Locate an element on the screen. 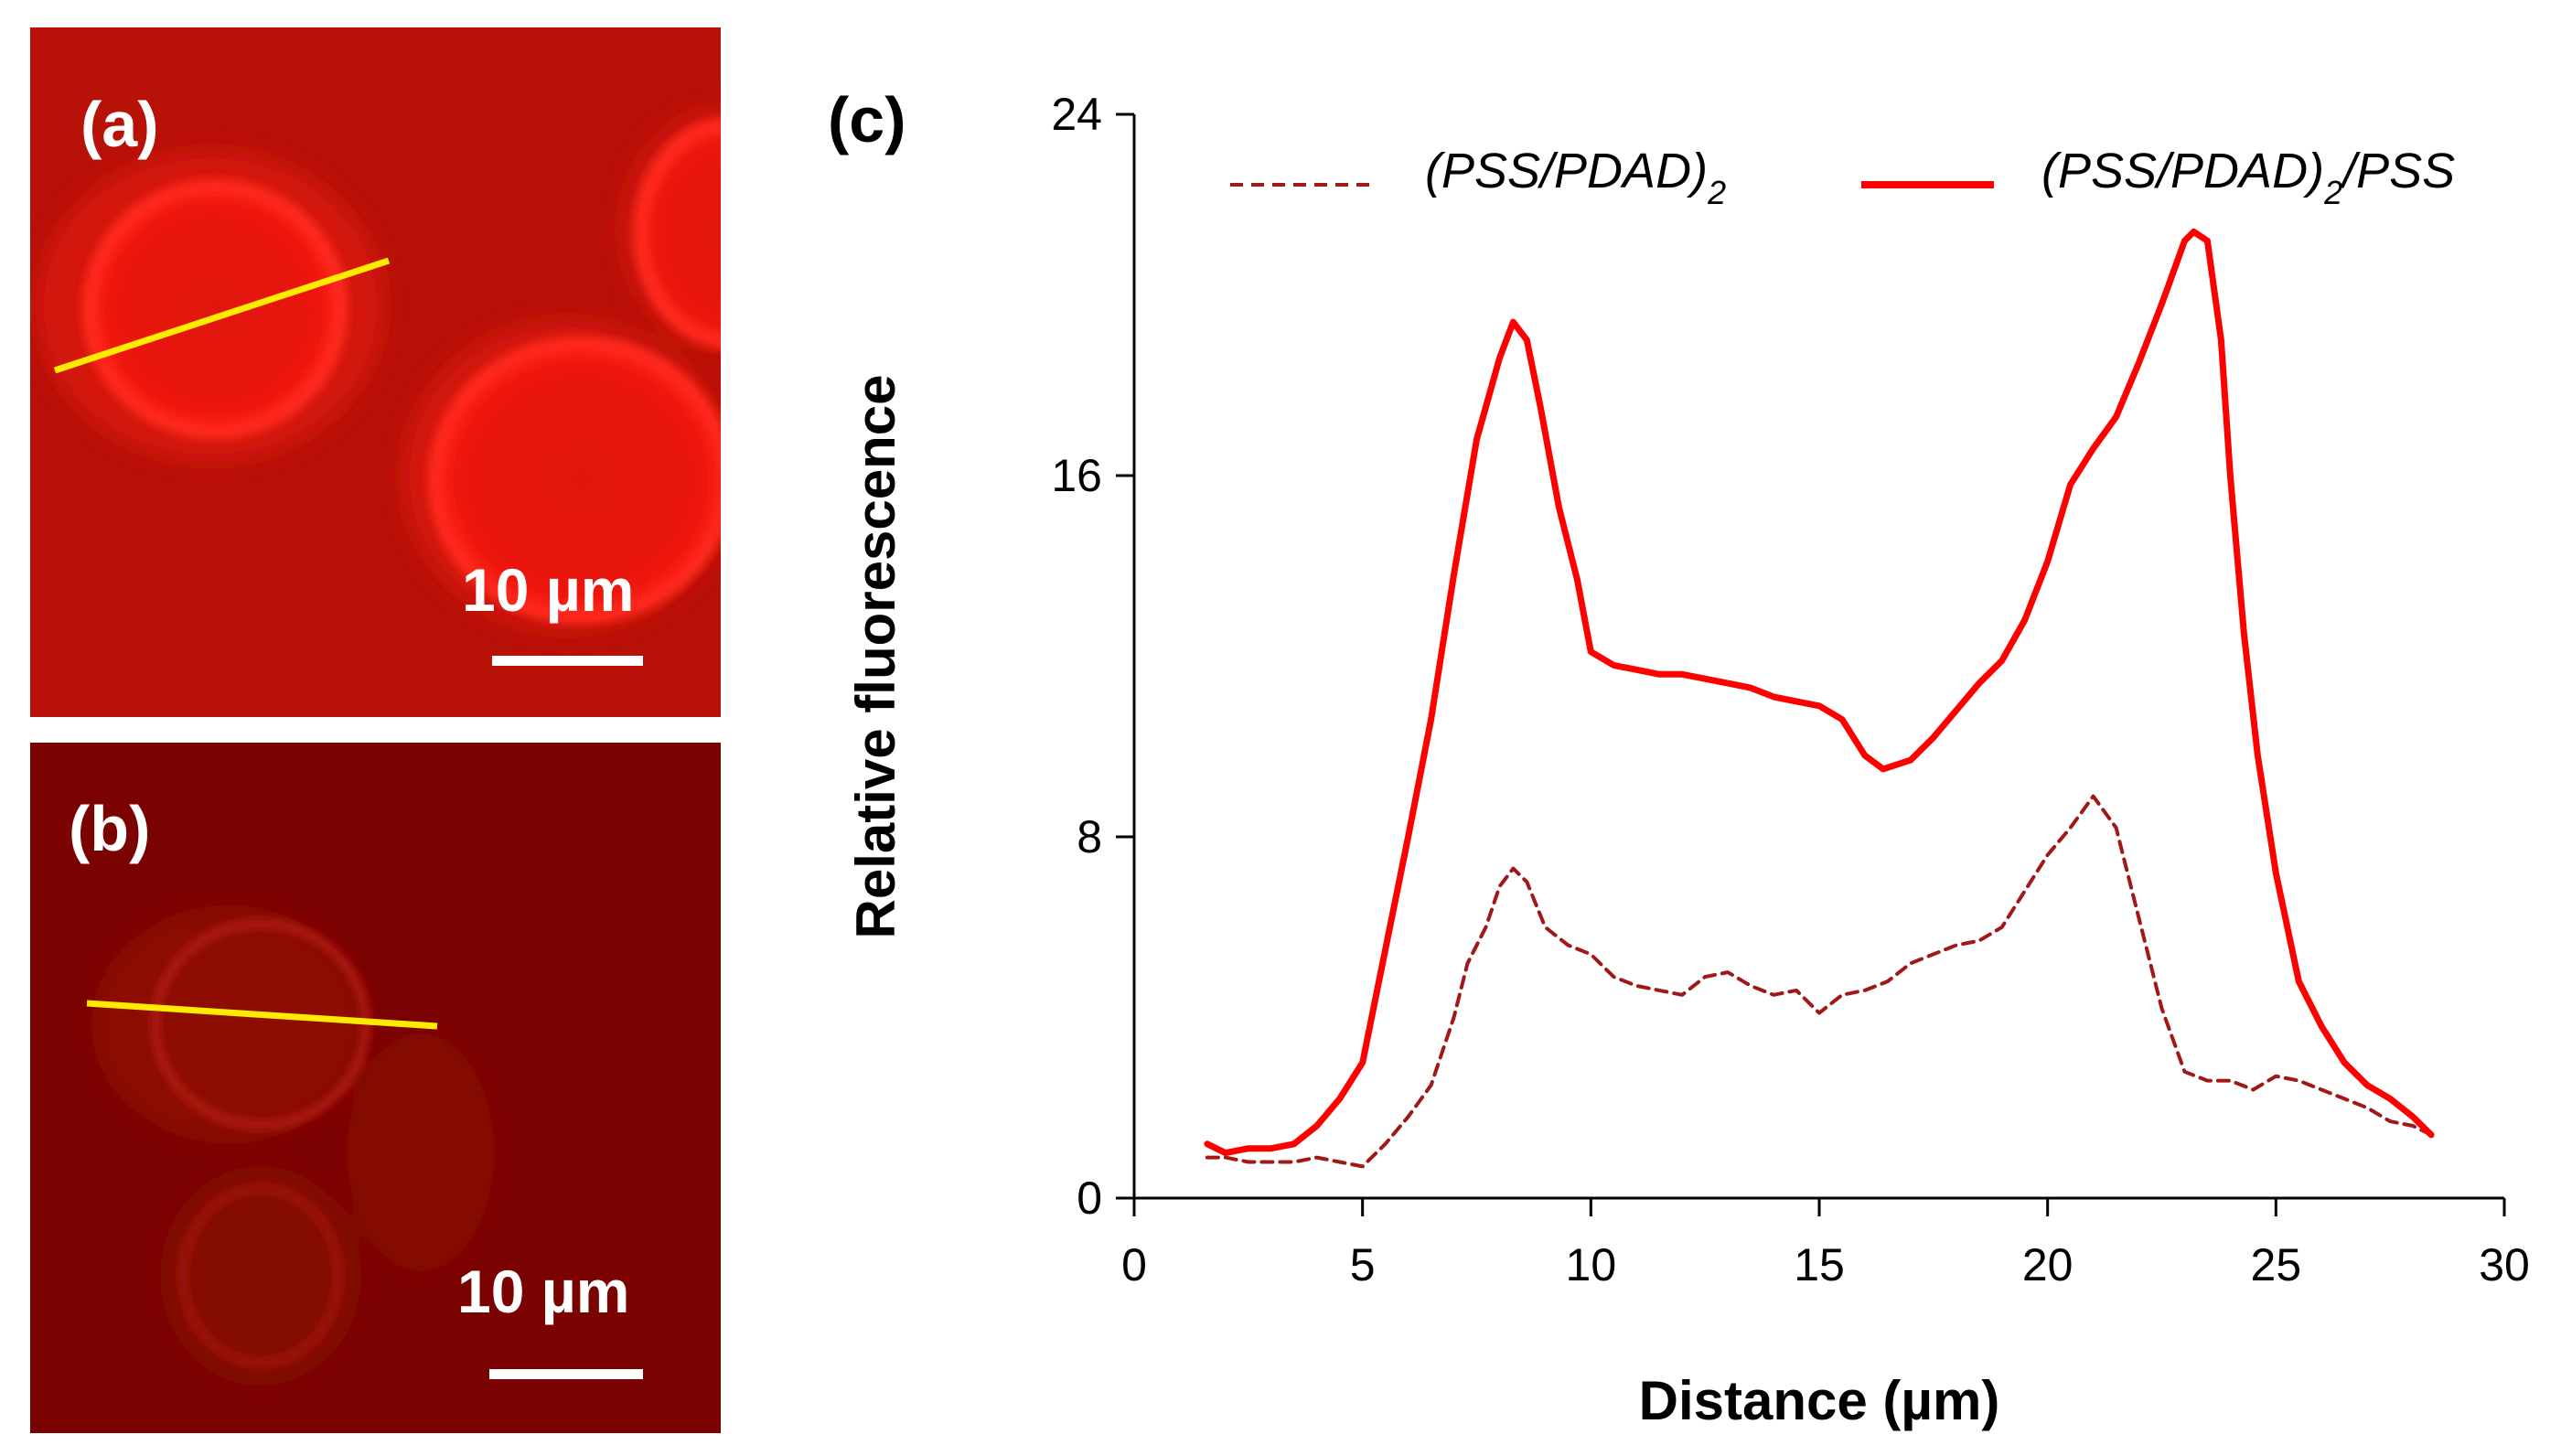  y-tick-label: 8 is located at coordinates (1089, 836).